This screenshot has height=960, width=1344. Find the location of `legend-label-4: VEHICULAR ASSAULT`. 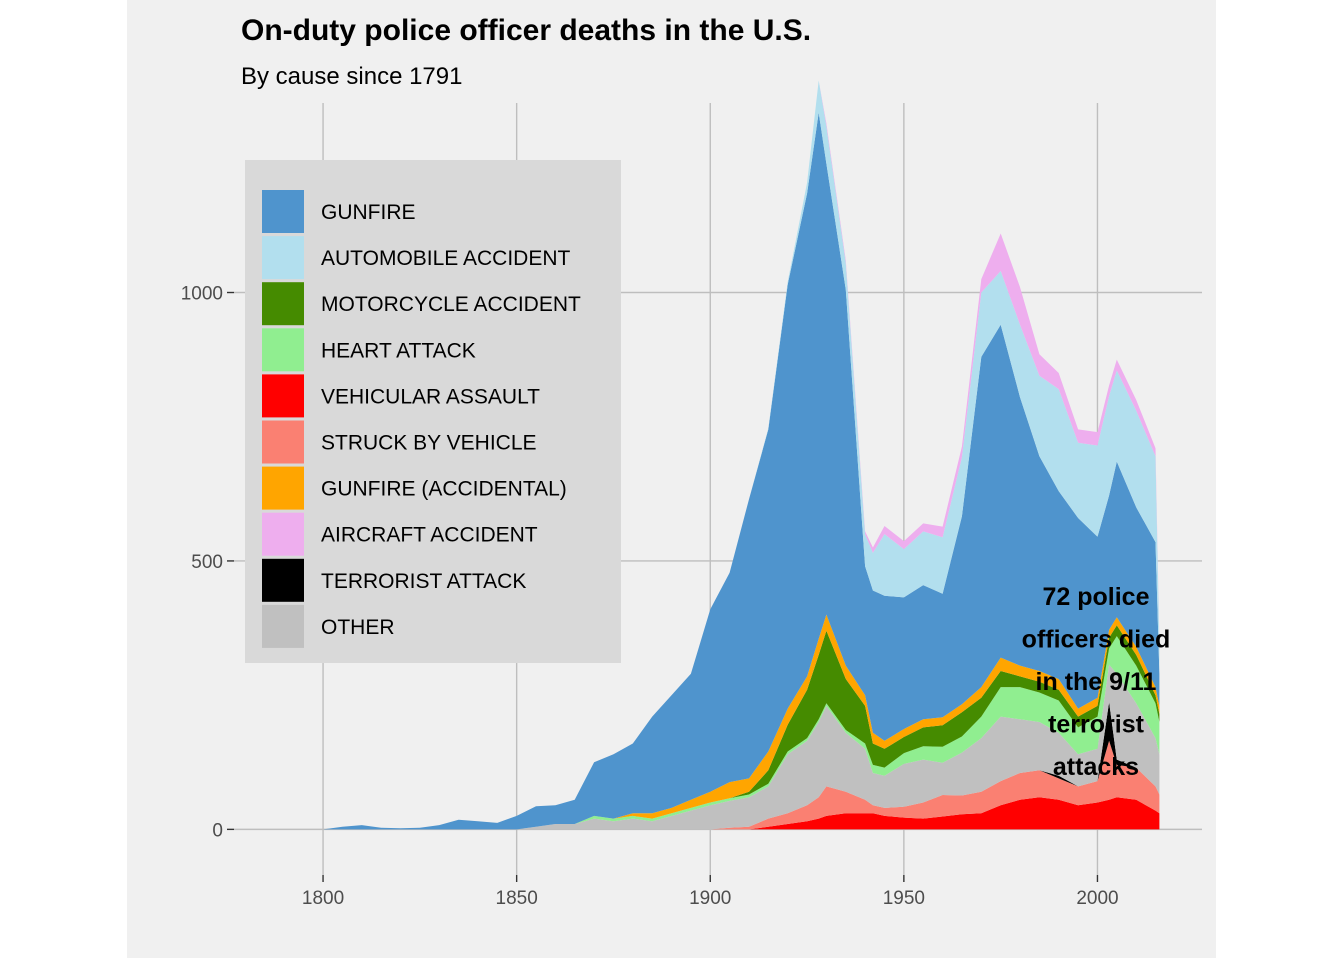

legend-label-4: VEHICULAR ASSAULT is located at coordinates (430, 396).